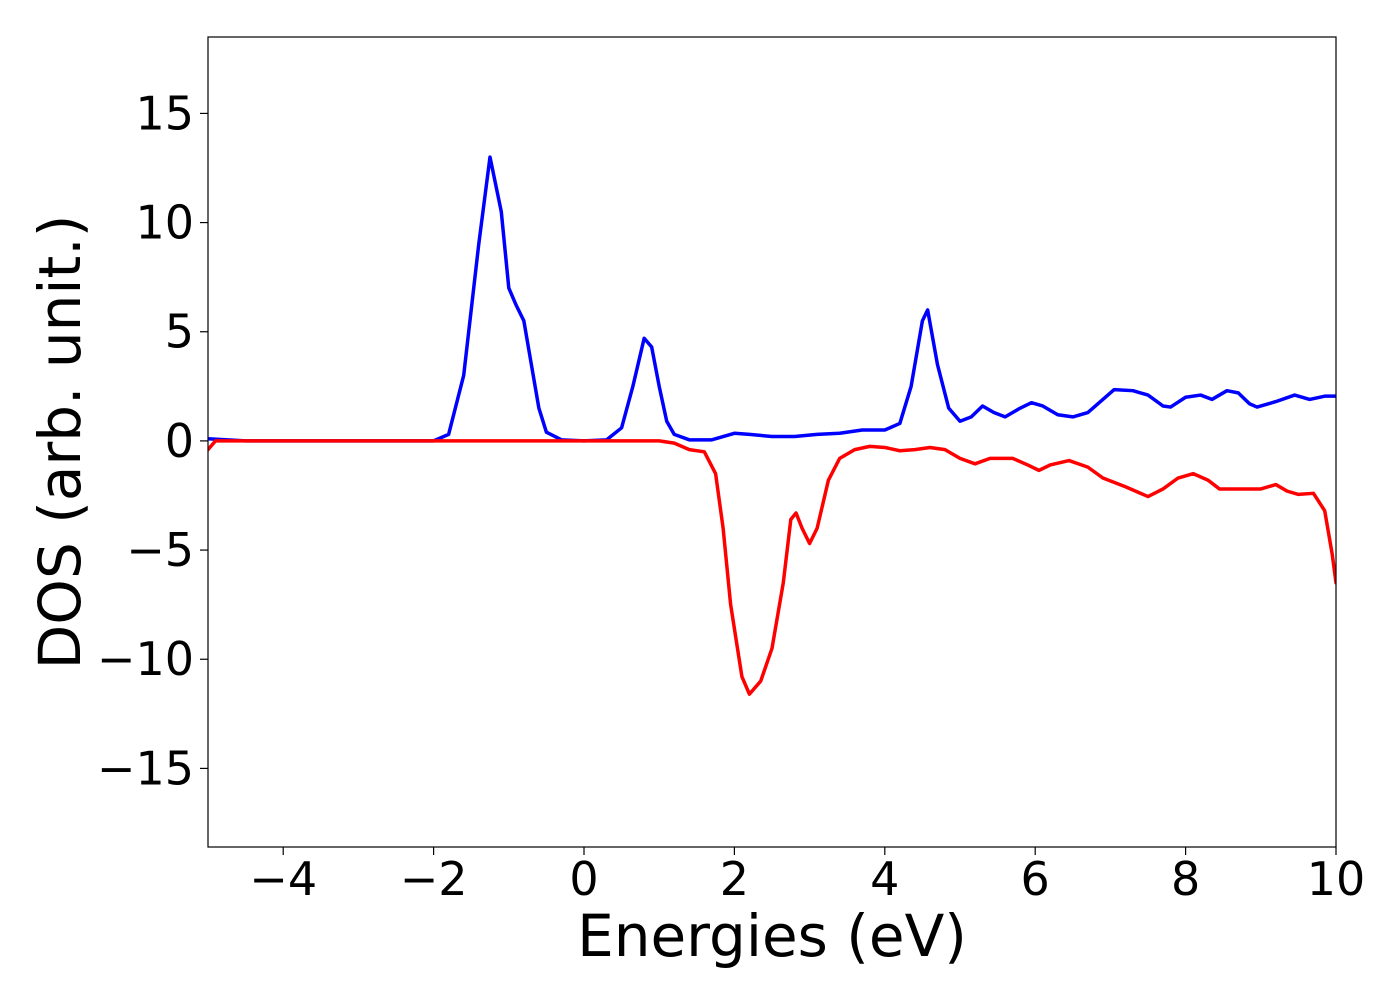 The height and width of the screenshot is (1000, 1400). What do you see at coordinates (434, 879) in the screenshot?
I see `x-tick-label: −2` at bounding box center [434, 879].